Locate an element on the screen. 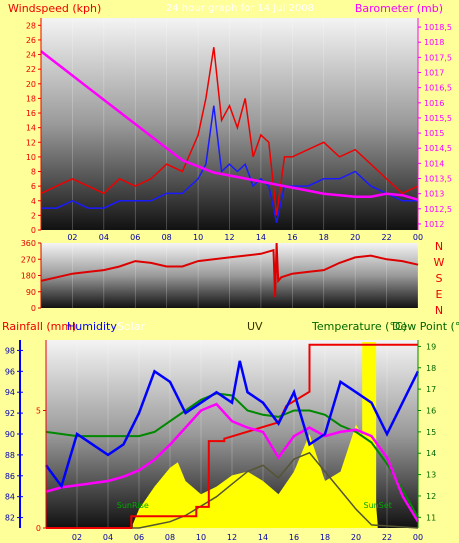 The height and width of the screenshot is (543, 459). climate-x-tick-label: 22 is located at coordinates (387, 537).